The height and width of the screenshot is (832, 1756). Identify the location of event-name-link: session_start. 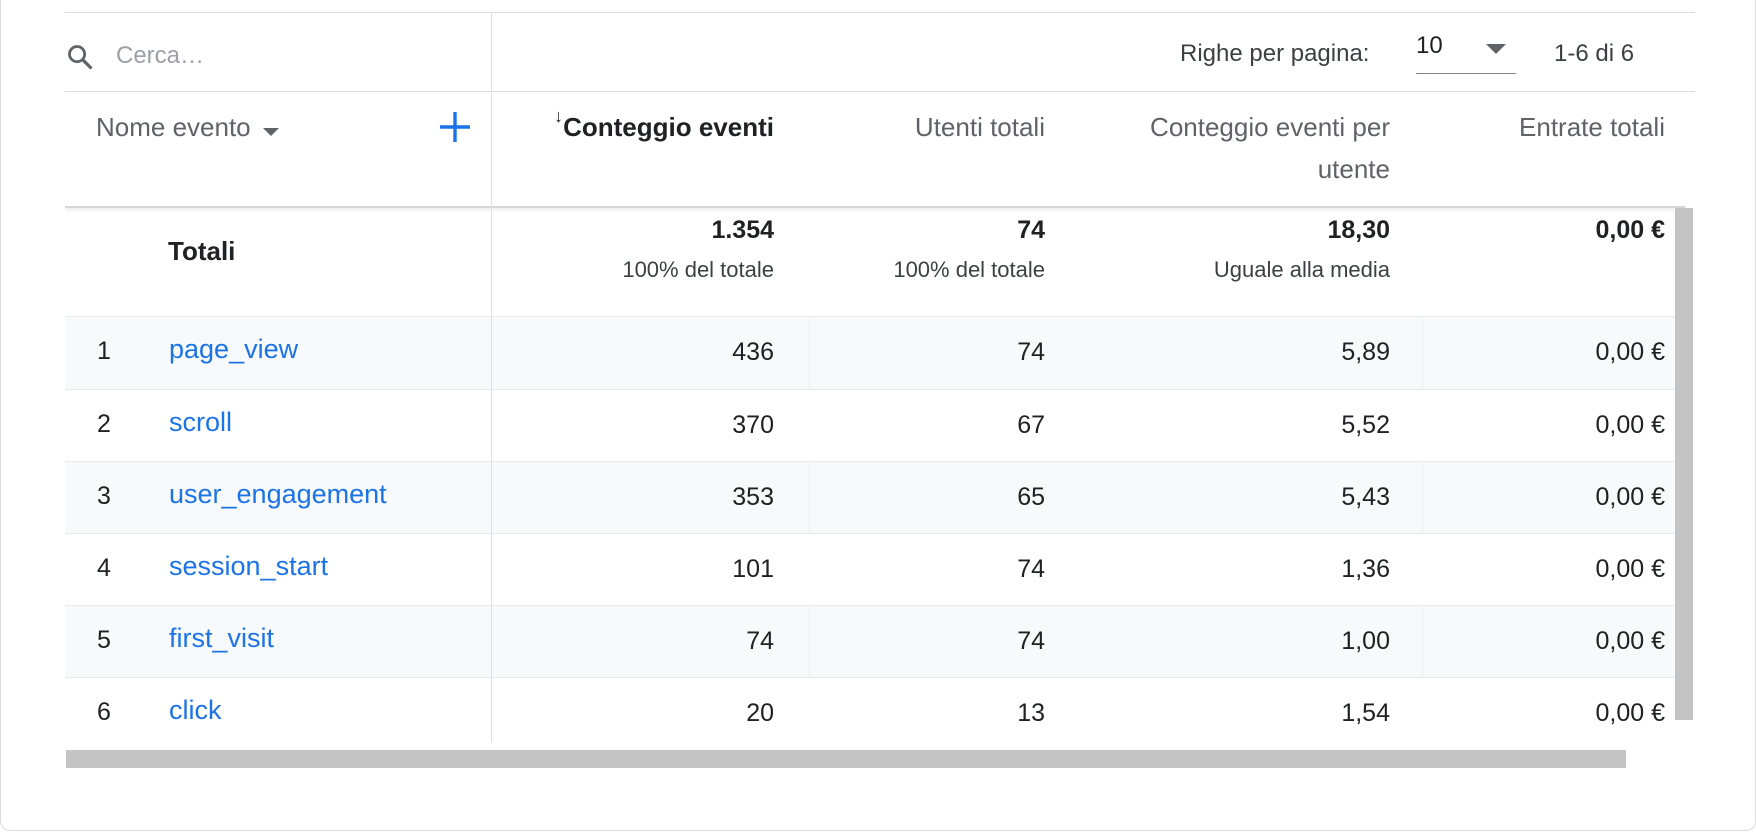
(249, 566).